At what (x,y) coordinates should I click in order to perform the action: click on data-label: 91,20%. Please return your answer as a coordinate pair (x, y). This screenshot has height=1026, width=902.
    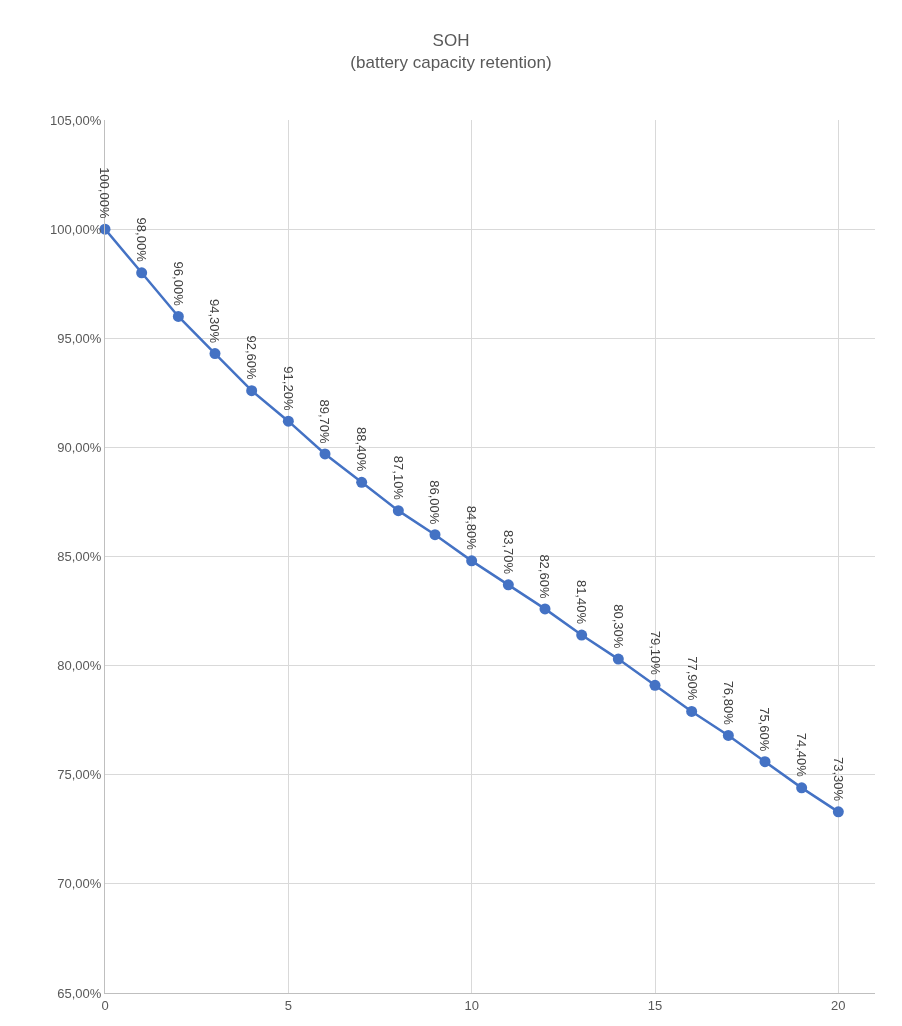
    Looking at the image, I should click on (289, 388).